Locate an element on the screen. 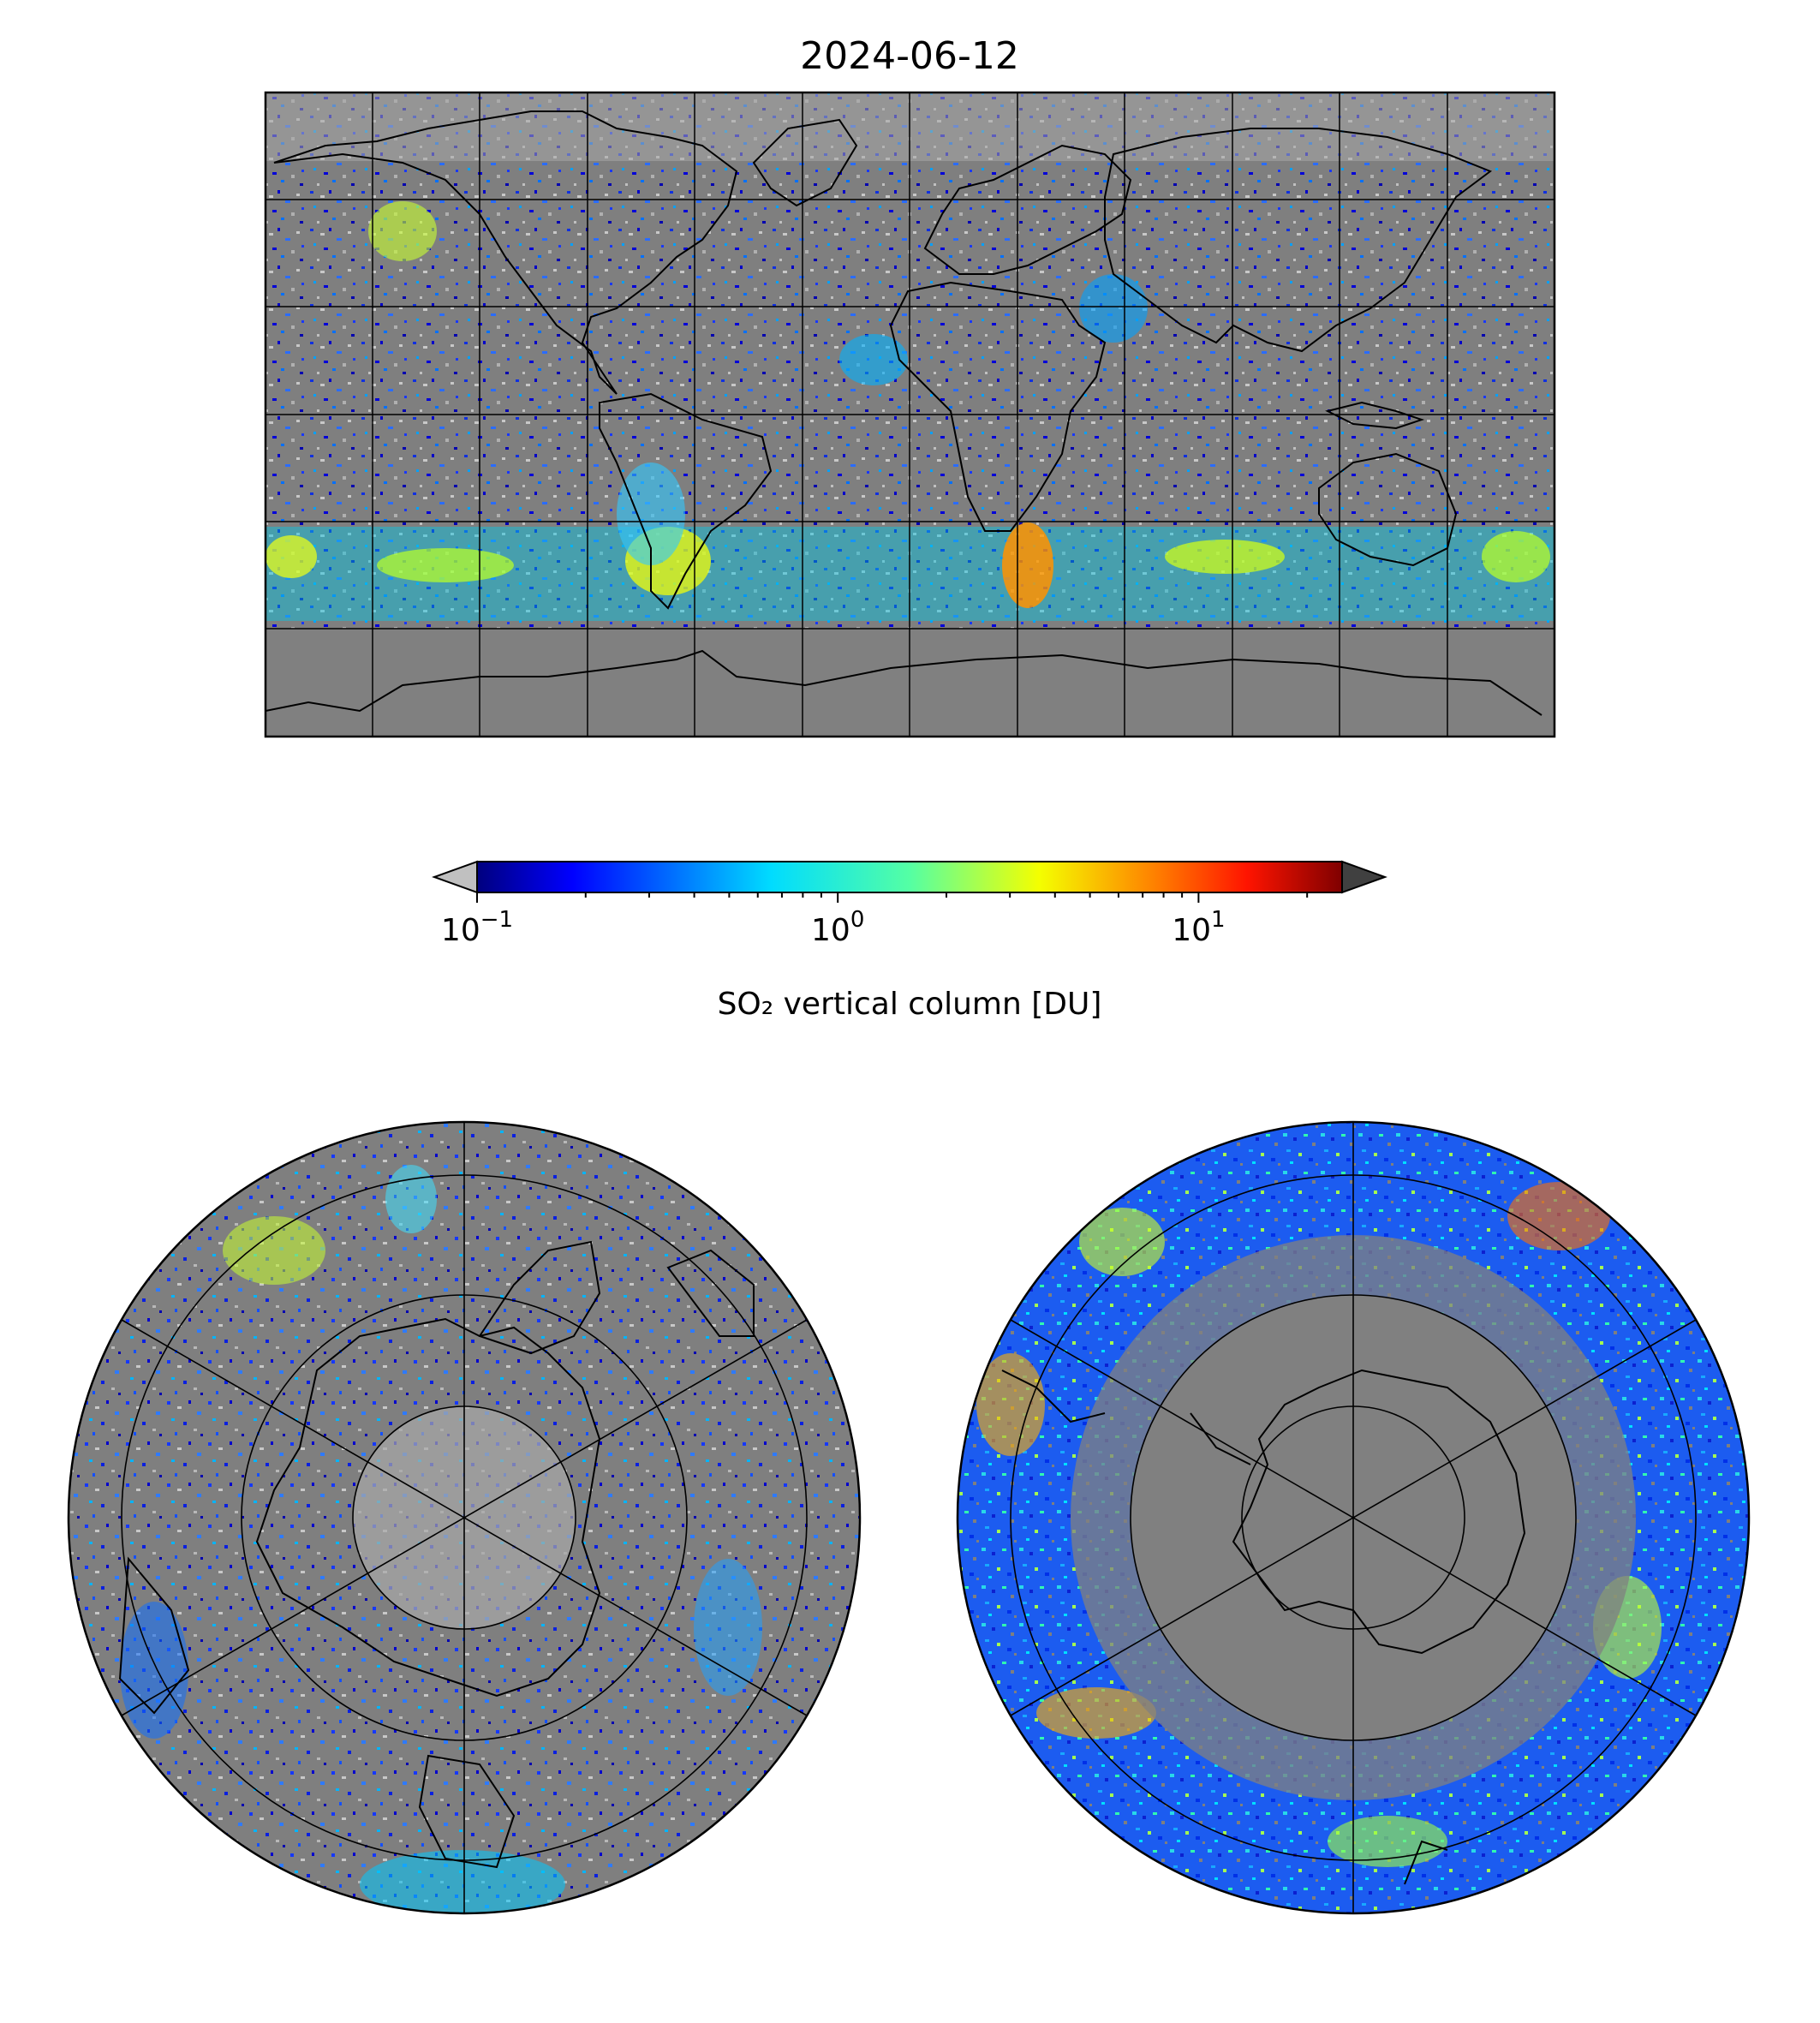 The width and height of the screenshot is (1820, 2023). figure-title: 2024-06-12 is located at coordinates (909, 56).